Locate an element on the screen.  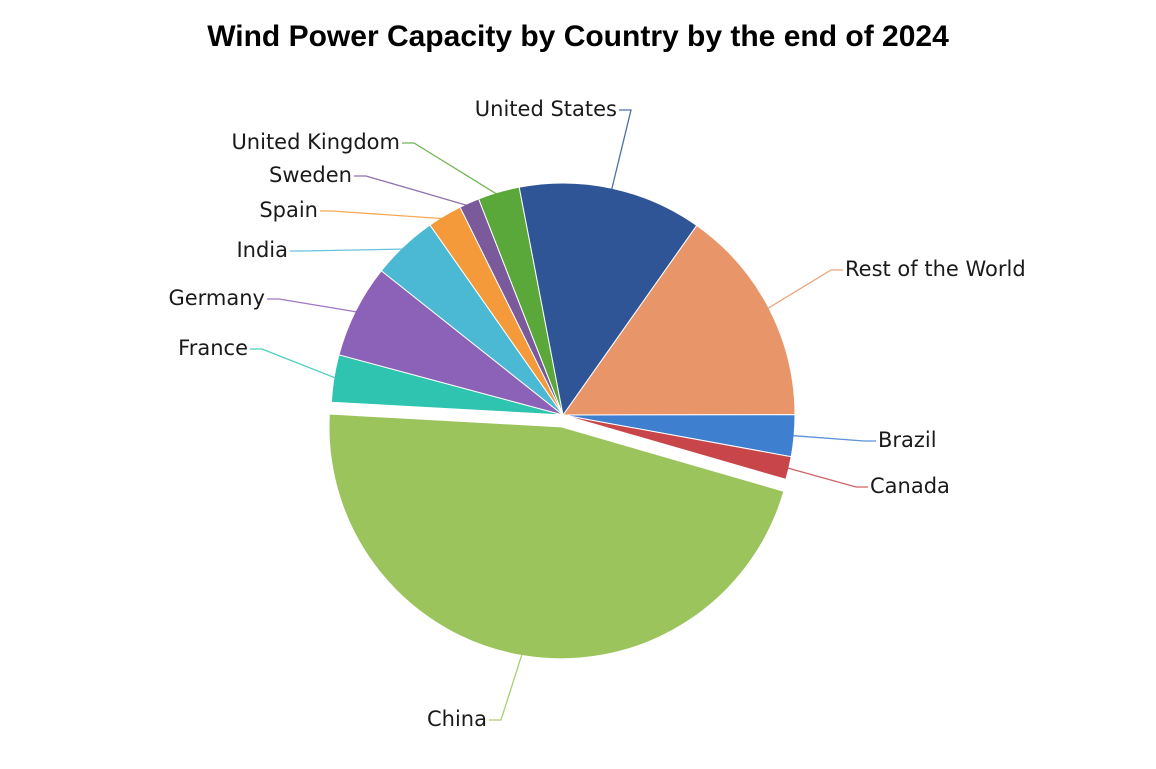
slice-label: United States is located at coordinates (546, 109).